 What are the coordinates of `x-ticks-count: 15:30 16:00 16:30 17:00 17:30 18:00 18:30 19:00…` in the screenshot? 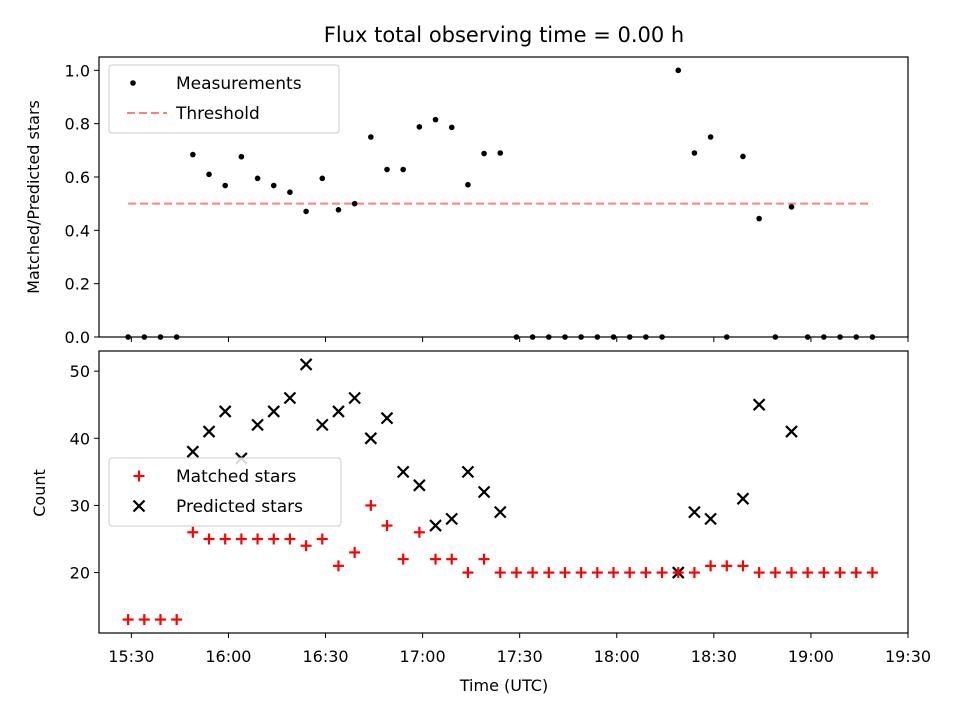 It's located at (519, 649).